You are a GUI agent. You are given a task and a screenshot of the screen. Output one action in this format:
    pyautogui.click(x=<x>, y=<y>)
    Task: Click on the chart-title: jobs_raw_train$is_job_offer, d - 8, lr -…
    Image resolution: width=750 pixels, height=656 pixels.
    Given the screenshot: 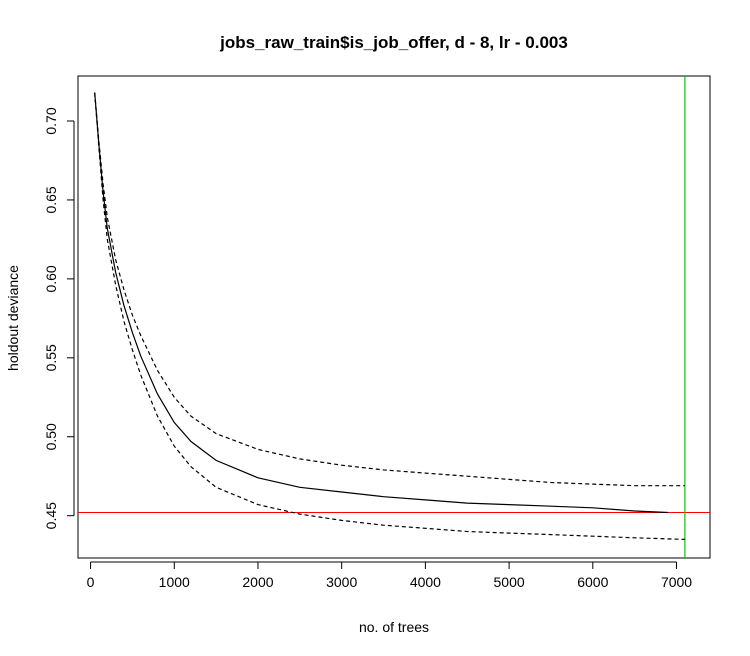 What is the action you would take?
    pyautogui.click(x=393, y=42)
    